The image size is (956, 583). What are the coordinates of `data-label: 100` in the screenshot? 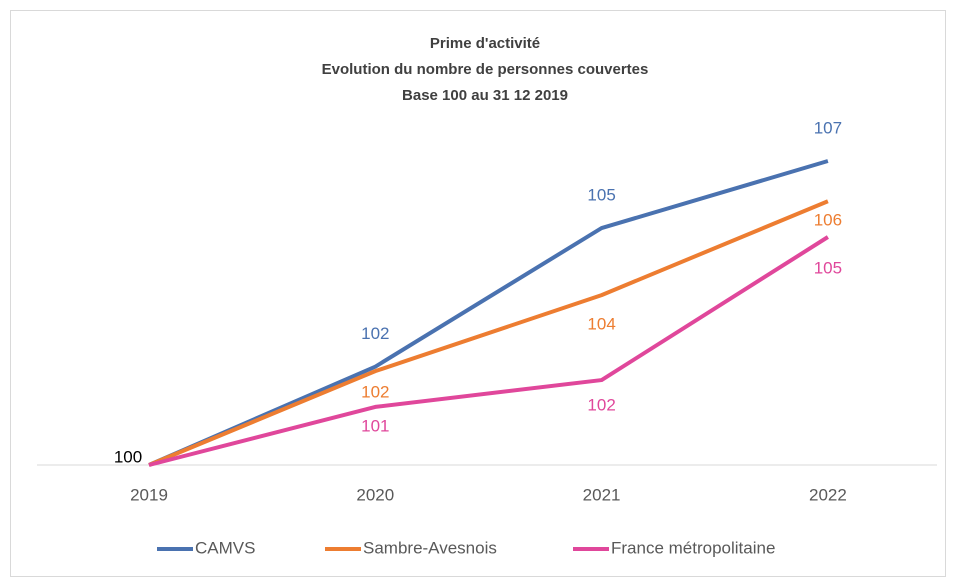 It's located at (128, 456).